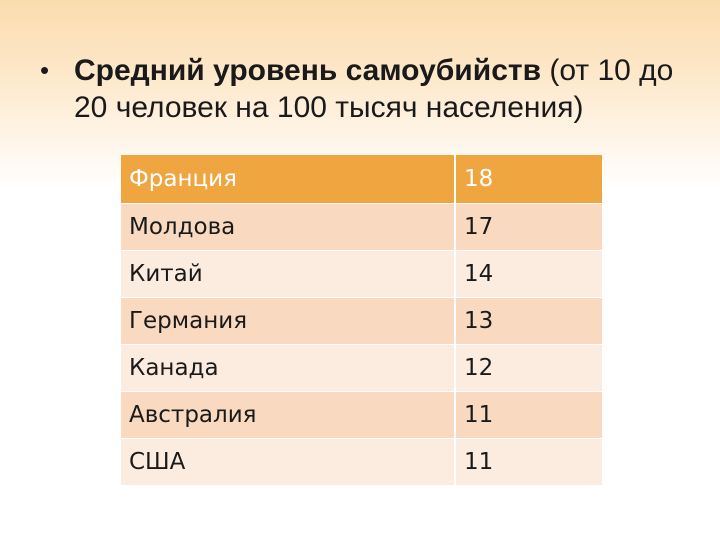  Describe the element at coordinates (288, 179) in the screenshot. I see `header-country-cell: Франция` at that location.